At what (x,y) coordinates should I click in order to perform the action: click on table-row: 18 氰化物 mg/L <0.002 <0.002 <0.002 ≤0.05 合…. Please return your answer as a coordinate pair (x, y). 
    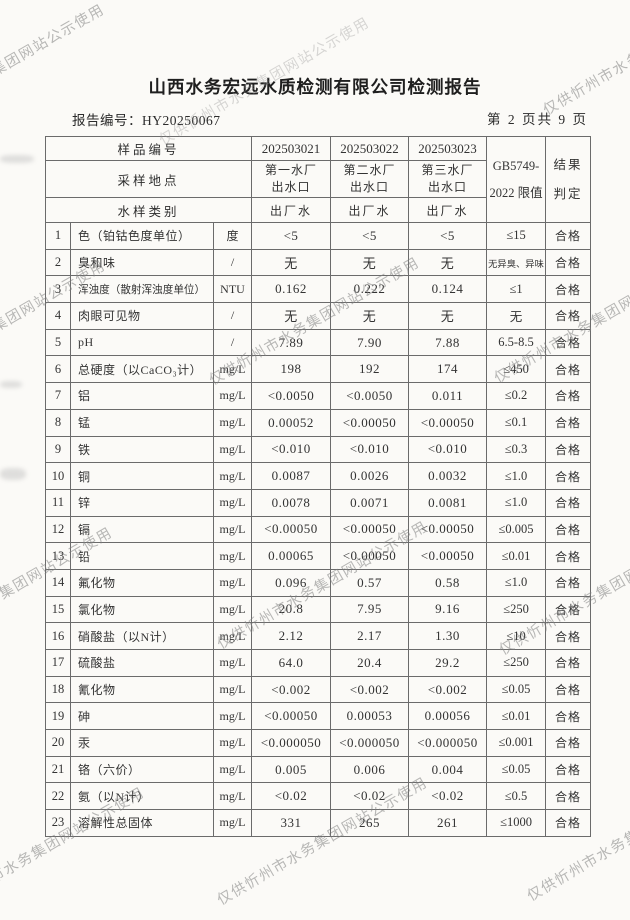
    Looking at the image, I should click on (318, 689).